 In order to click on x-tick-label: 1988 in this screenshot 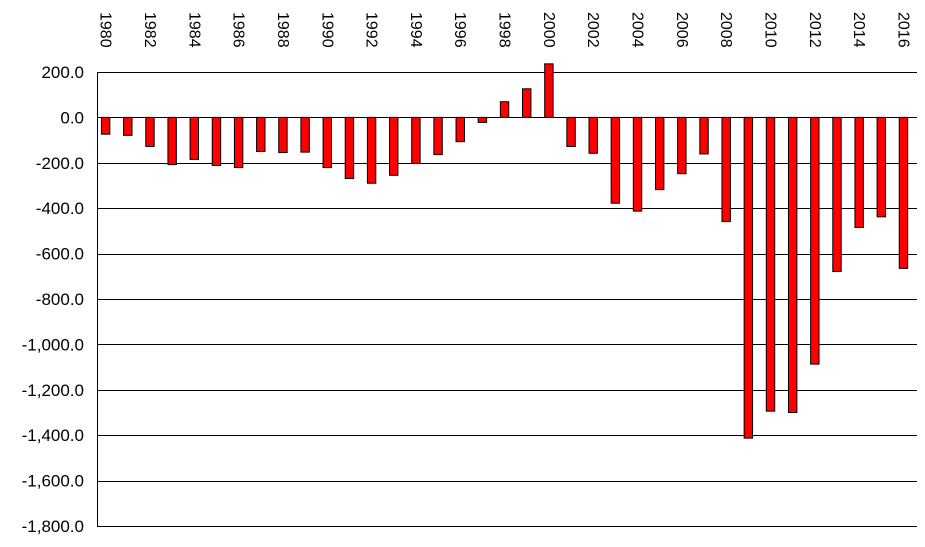, I will do `click(282, 30)`.